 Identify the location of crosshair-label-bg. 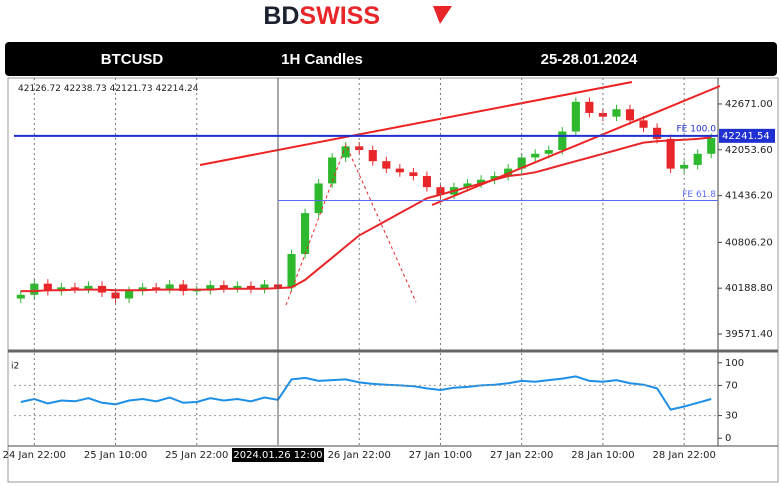
(278, 455).